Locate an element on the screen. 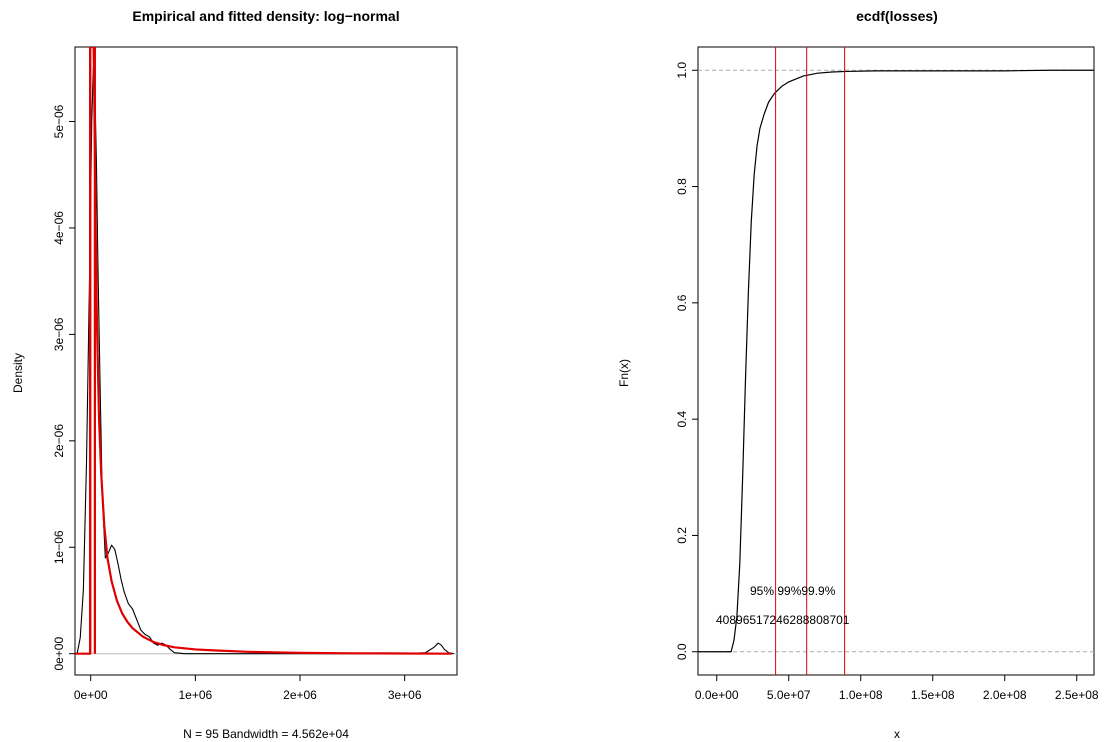  density-y-tick-label-2: 2e−06 is located at coordinates (59, 441).